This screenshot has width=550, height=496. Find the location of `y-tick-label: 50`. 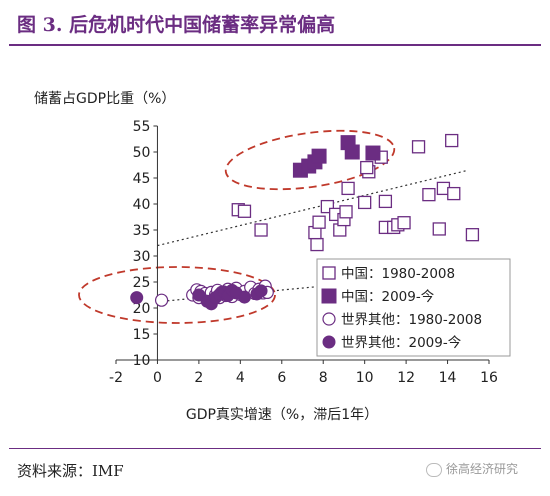

y-tick-label: 50 is located at coordinates (142, 153).